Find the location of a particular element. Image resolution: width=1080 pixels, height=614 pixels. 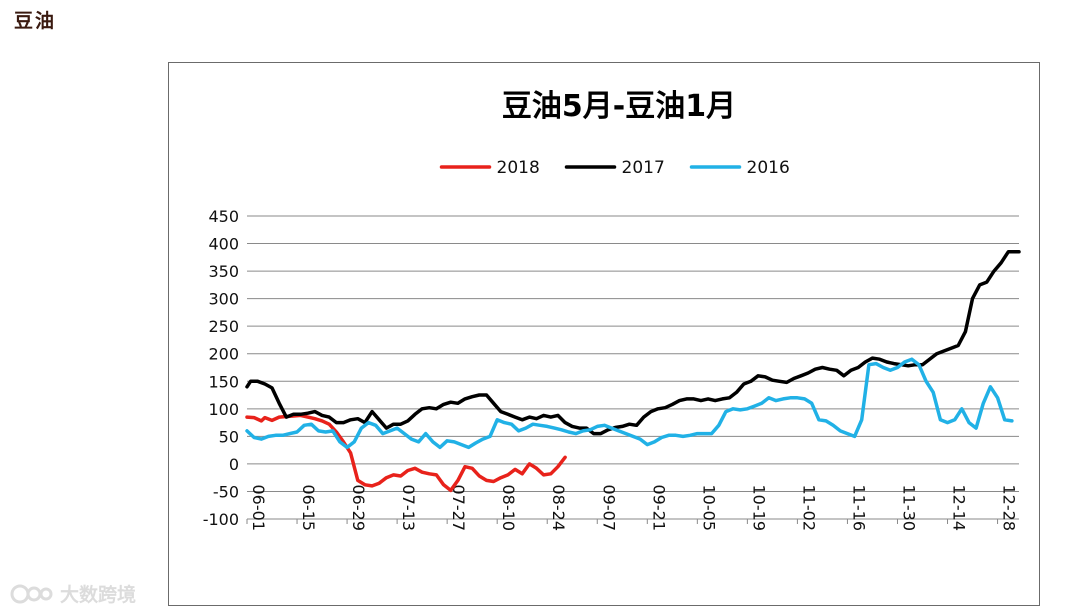

x-tick-label: 07-27 is located at coordinates (458, 508).